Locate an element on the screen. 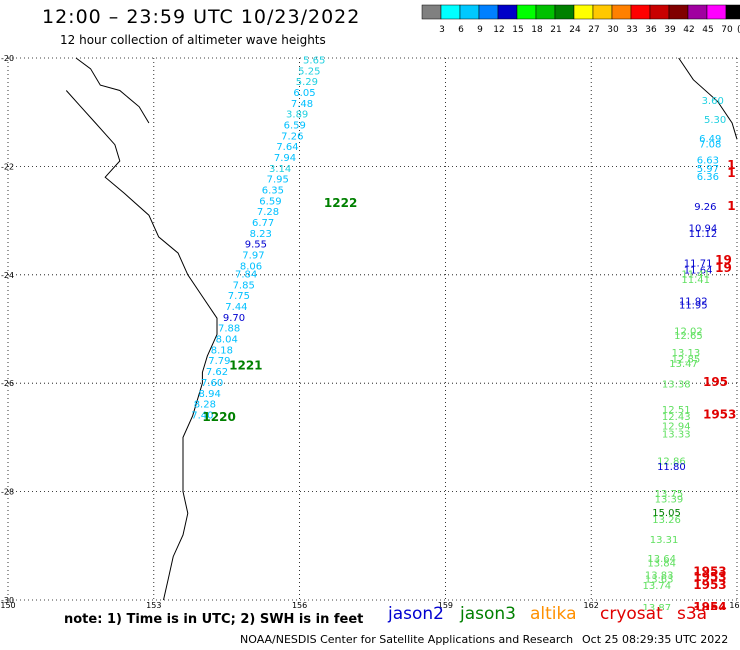  wave-height-value: 5.65 is located at coordinates (314, 60).